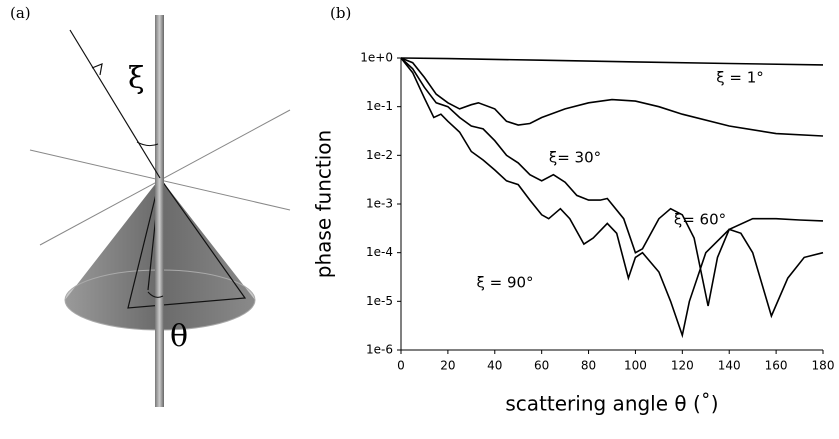 Image resolution: width=839 pixels, height=439 pixels. What do you see at coordinates (376, 58) in the screenshot?
I see `y-tick-label: 1e+0` at bounding box center [376, 58].